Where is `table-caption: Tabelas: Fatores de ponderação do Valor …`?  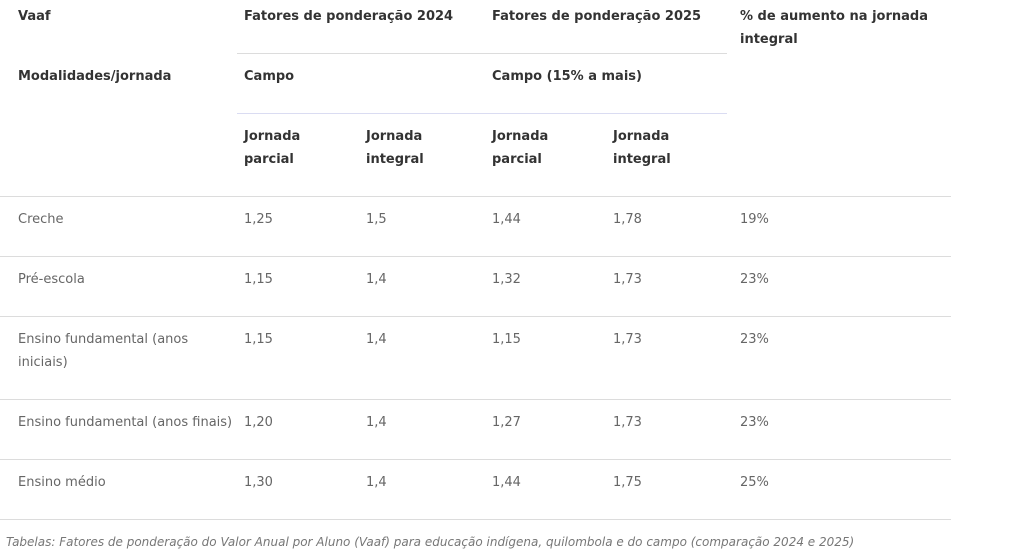 table-caption: Tabelas: Fatores de ponderação do Valor … is located at coordinates (430, 542).